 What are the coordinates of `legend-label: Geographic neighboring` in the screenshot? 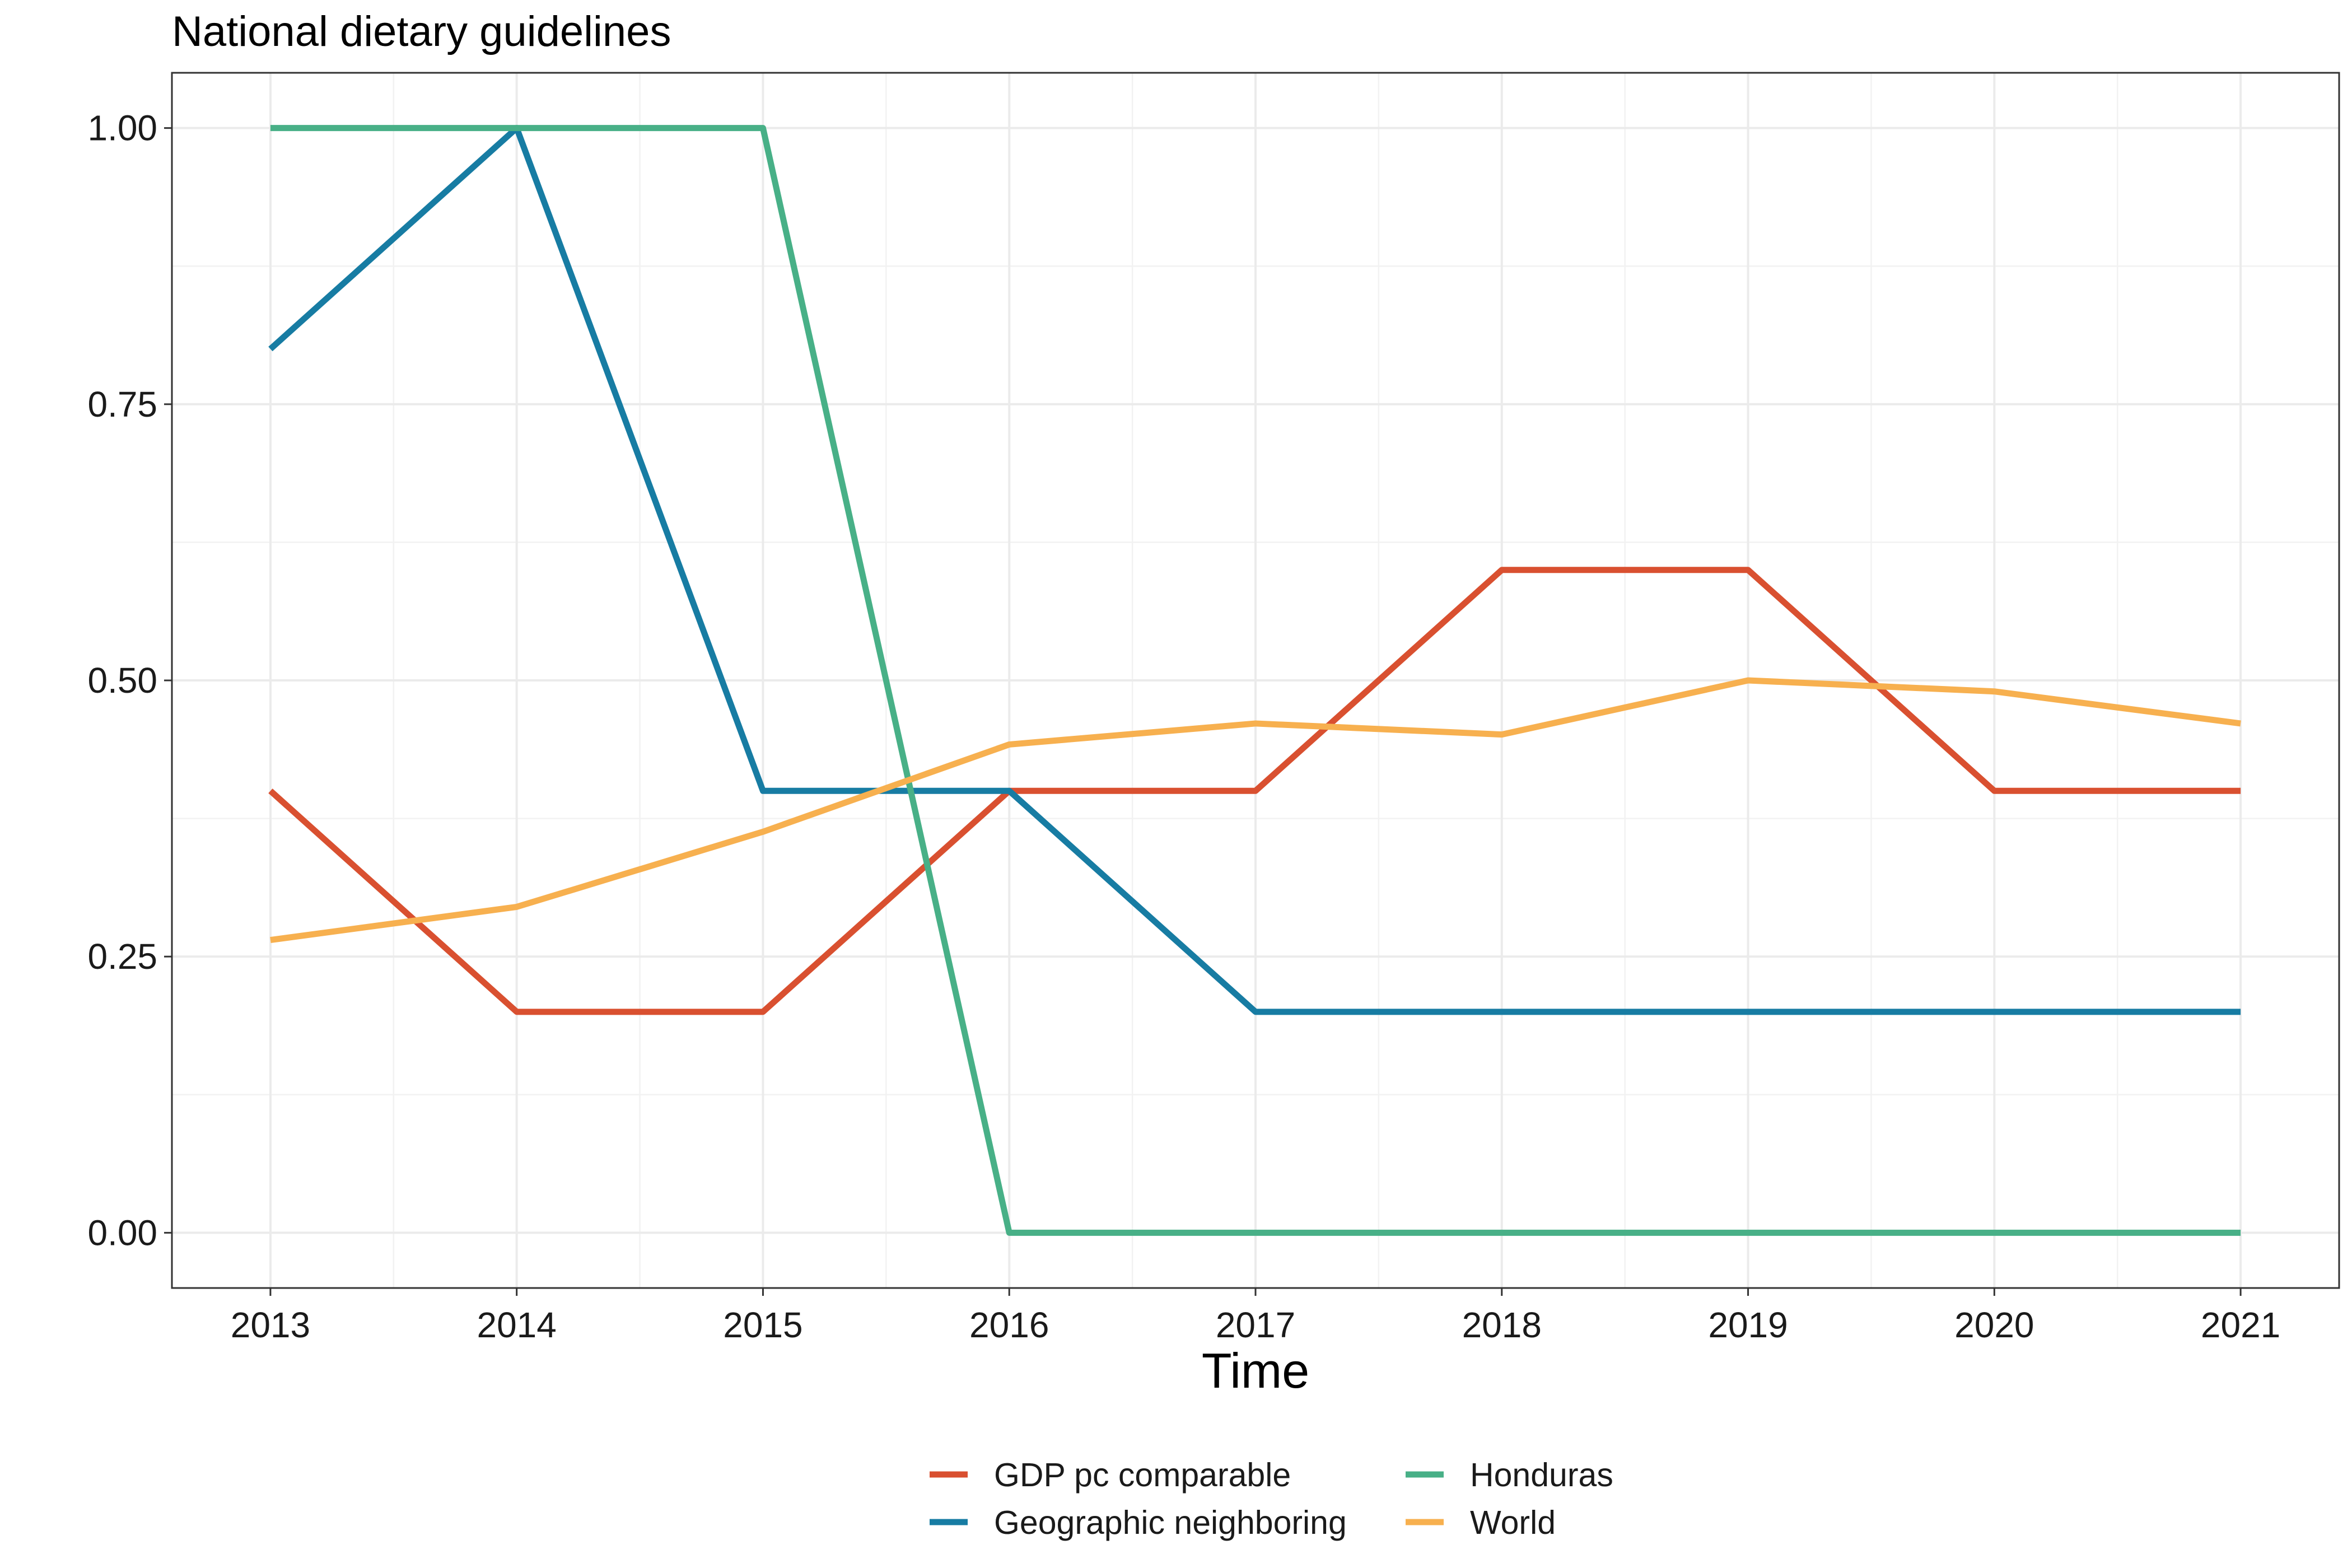 It's located at (1171, 1523).